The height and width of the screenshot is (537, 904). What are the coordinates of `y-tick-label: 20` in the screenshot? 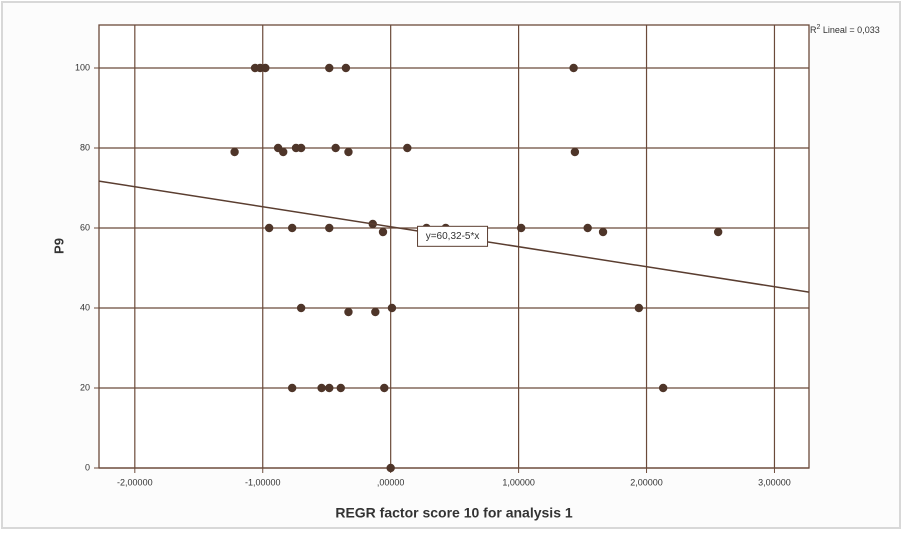 It's located at (85, 387).